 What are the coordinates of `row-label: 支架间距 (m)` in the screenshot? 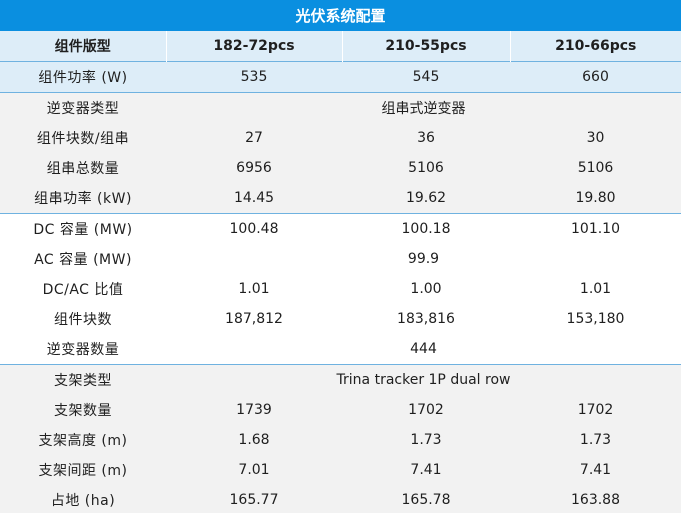 It's located at (83, 470).